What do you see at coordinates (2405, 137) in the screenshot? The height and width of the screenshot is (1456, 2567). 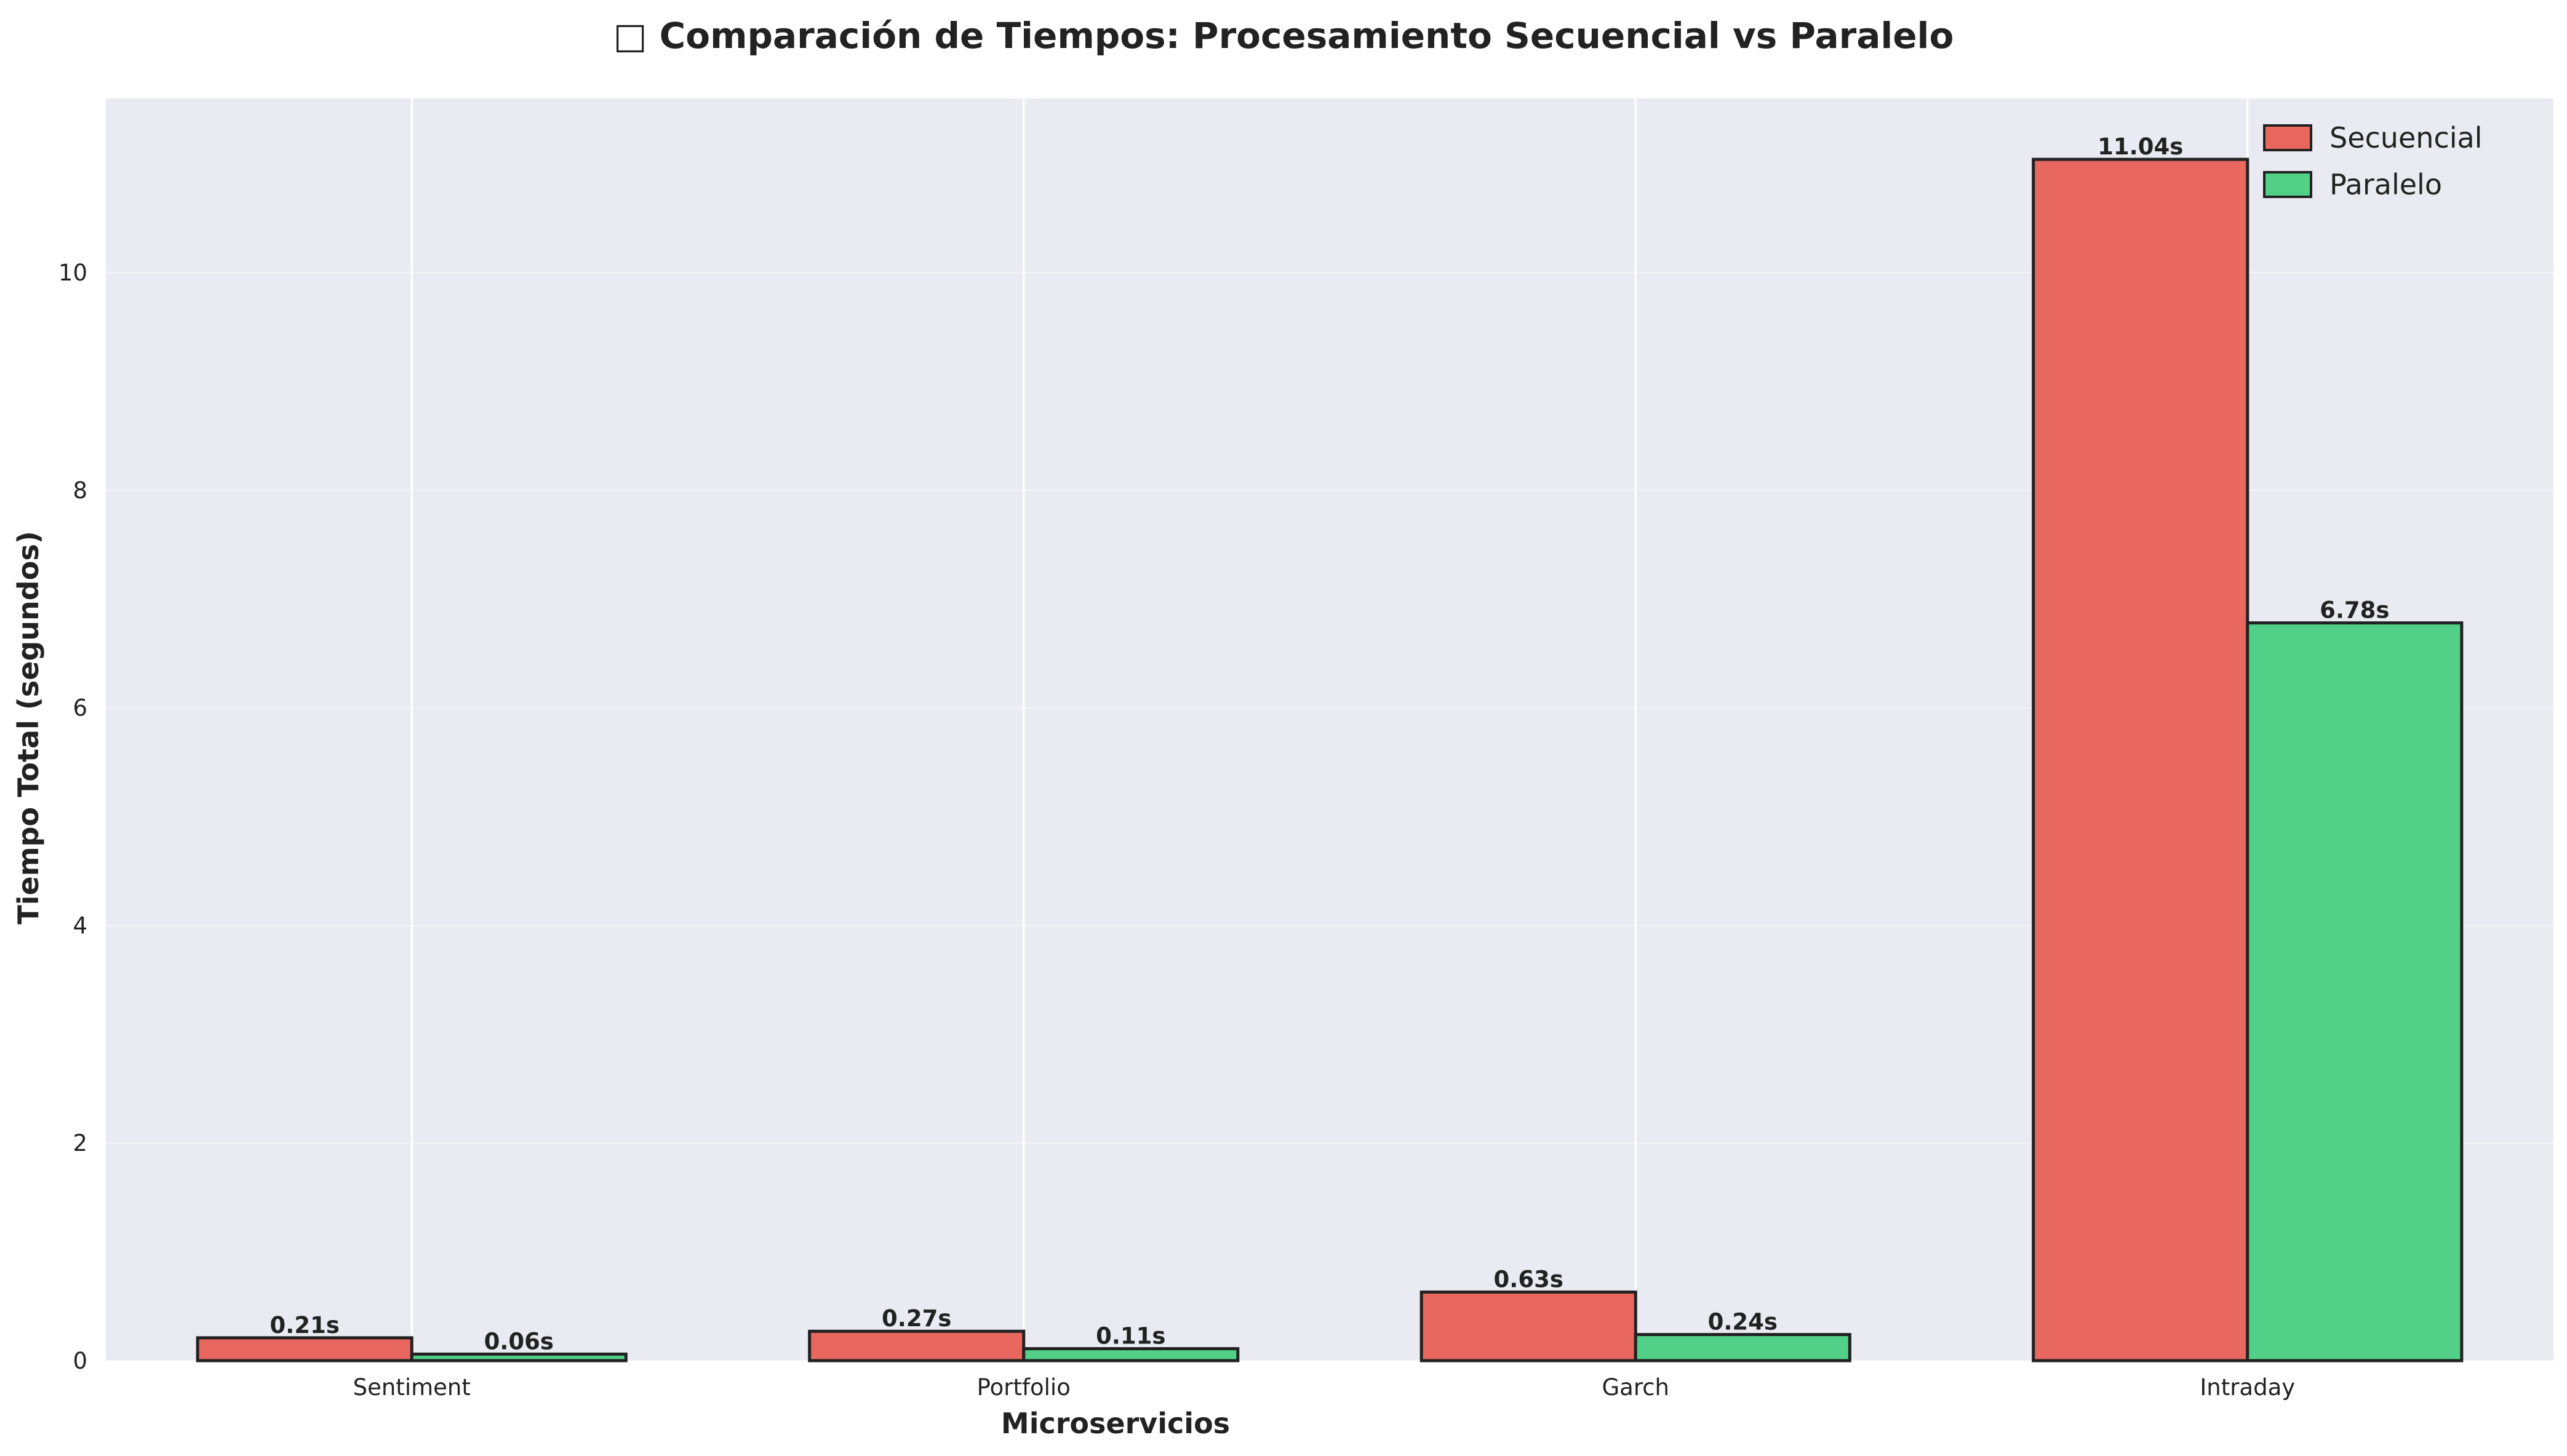 I see `legend-label-secuencial: Secuencial` at bounding box center [2405, 137].